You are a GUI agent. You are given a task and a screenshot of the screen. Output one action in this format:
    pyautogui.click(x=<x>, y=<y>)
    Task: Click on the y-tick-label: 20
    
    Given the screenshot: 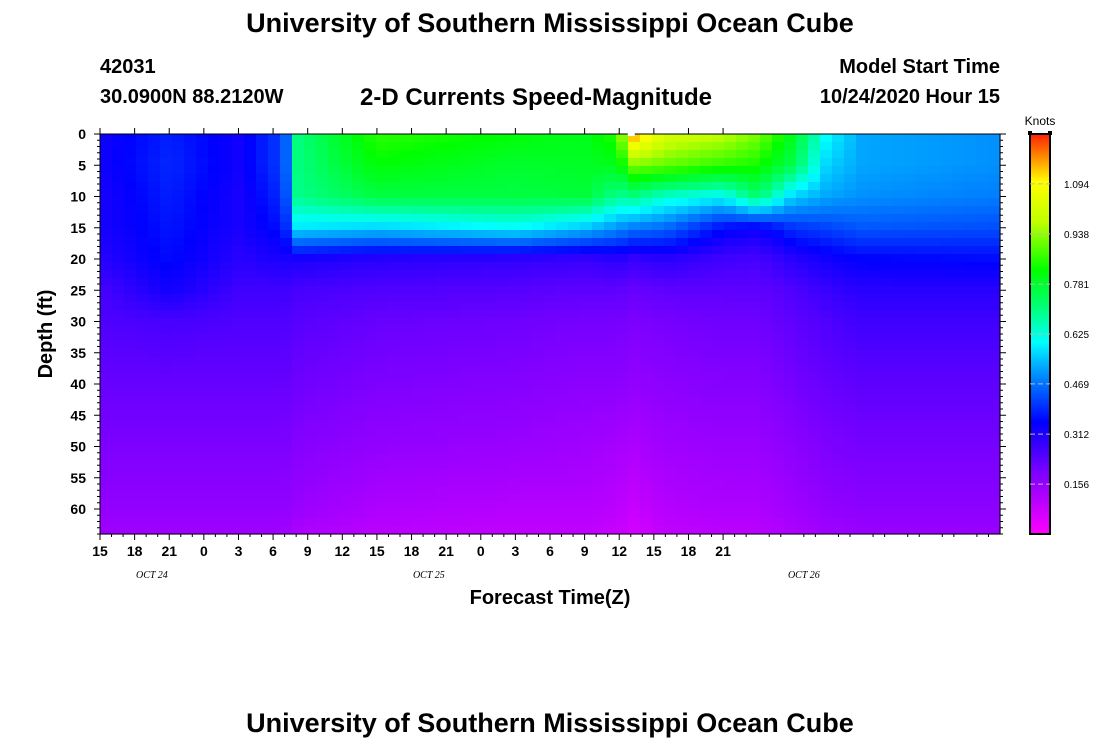 What is the action you would take?
    pyautogui.click(x=78, y=259)
    